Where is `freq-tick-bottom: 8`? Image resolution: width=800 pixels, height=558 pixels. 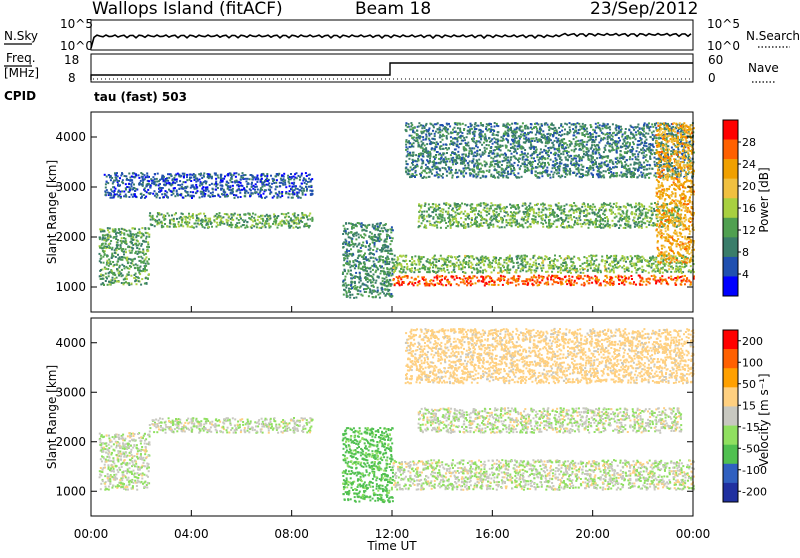 freq-tick-bottom: 8 is located at coordinates (72, 78).